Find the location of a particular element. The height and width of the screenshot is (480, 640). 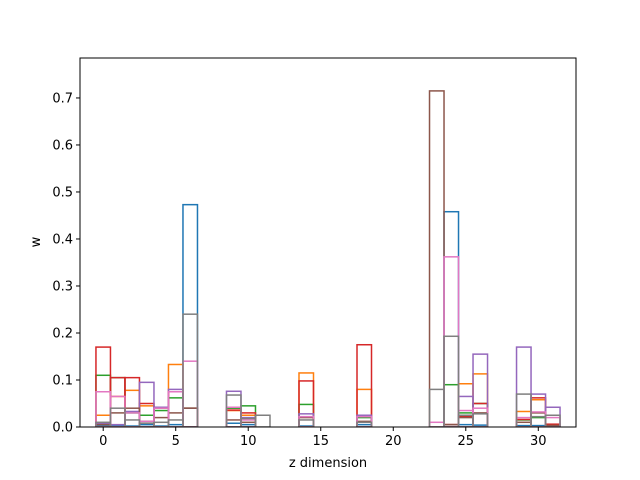

y-axis: 0.0 0.1 0.2 0.3 0.4 0.5 0.6 0.7 is located at coordinates (66, 263).